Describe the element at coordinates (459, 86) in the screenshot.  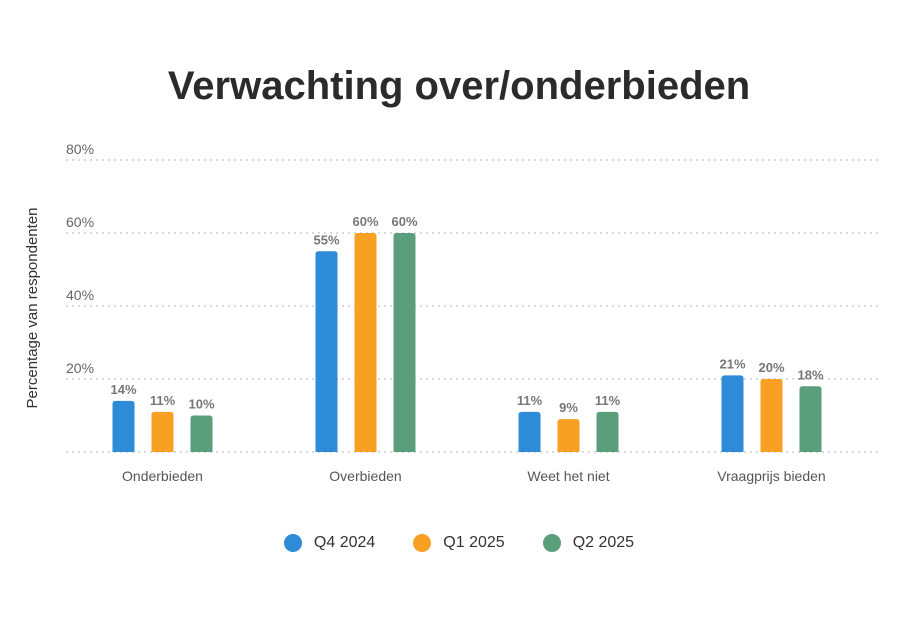
I see `chart-title: Verwachting over/onderbieden` at that location.